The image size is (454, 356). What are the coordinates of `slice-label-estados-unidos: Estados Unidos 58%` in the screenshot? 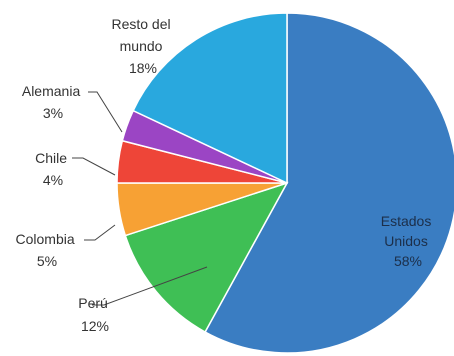 It's located at (408, 241).